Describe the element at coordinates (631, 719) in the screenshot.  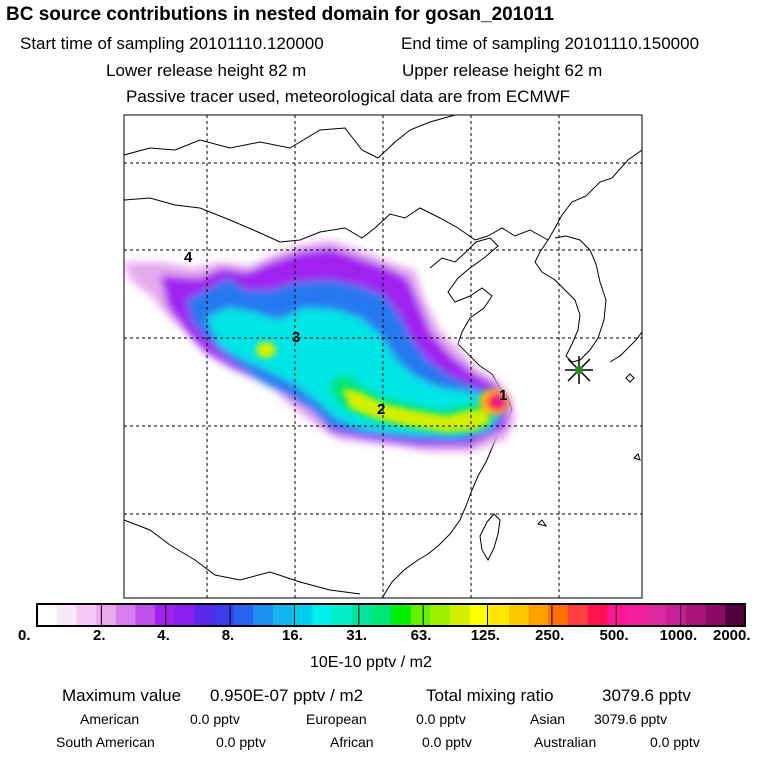
I see `asian-value: 3079.6 pptv` at that location.